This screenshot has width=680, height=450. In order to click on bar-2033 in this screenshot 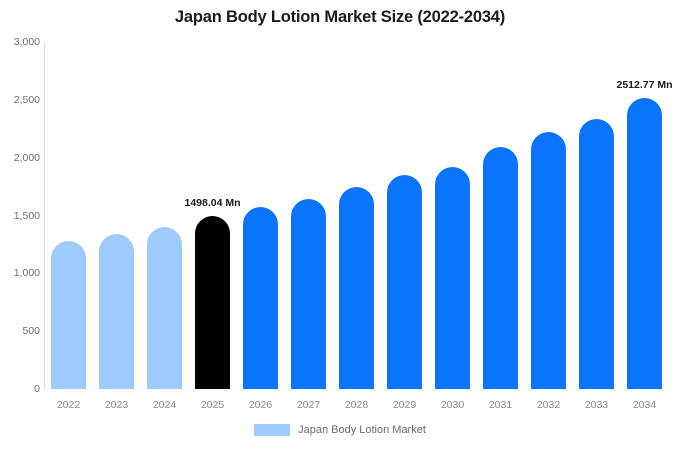, I will do `click(596, 254)`.